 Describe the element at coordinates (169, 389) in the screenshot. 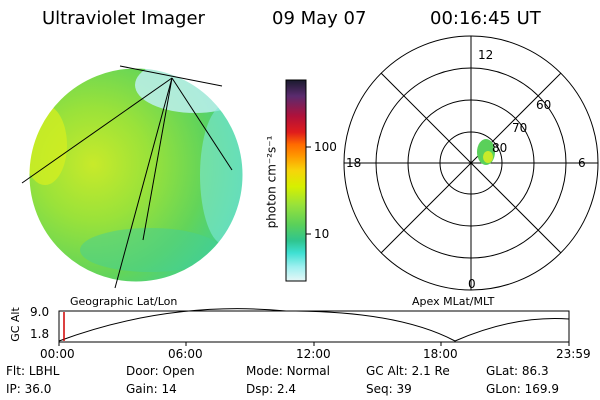

I see `status-value-gain: 14` at that location.